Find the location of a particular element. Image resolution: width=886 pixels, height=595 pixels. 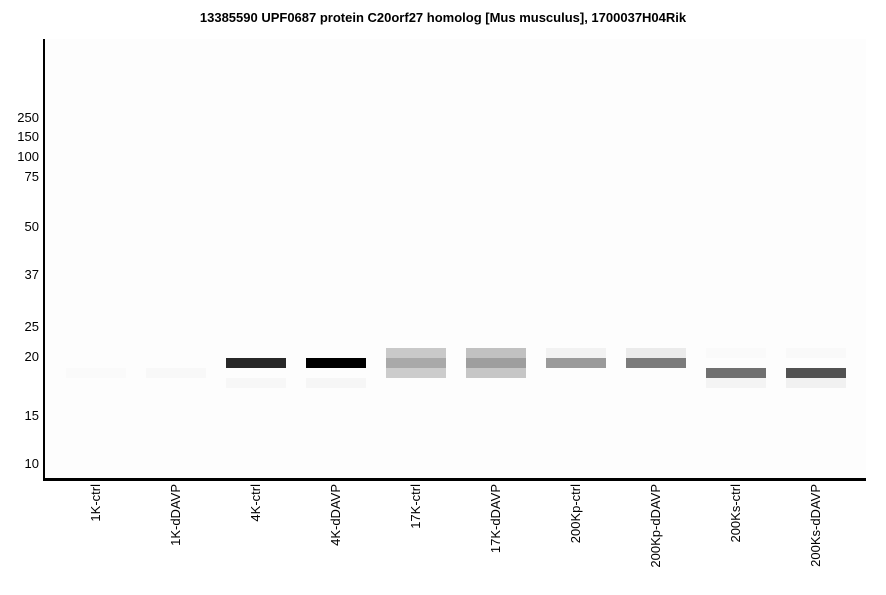

lane-label-4K-dDAVP: 4K-dDAVP is located at coordinates (335, 515).